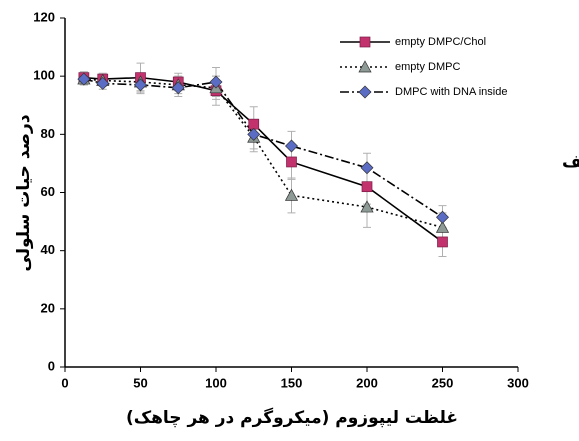  Describe the element at coordinates (48, 133) in the screenshot. I see `y-tick-label: 80` at that location.